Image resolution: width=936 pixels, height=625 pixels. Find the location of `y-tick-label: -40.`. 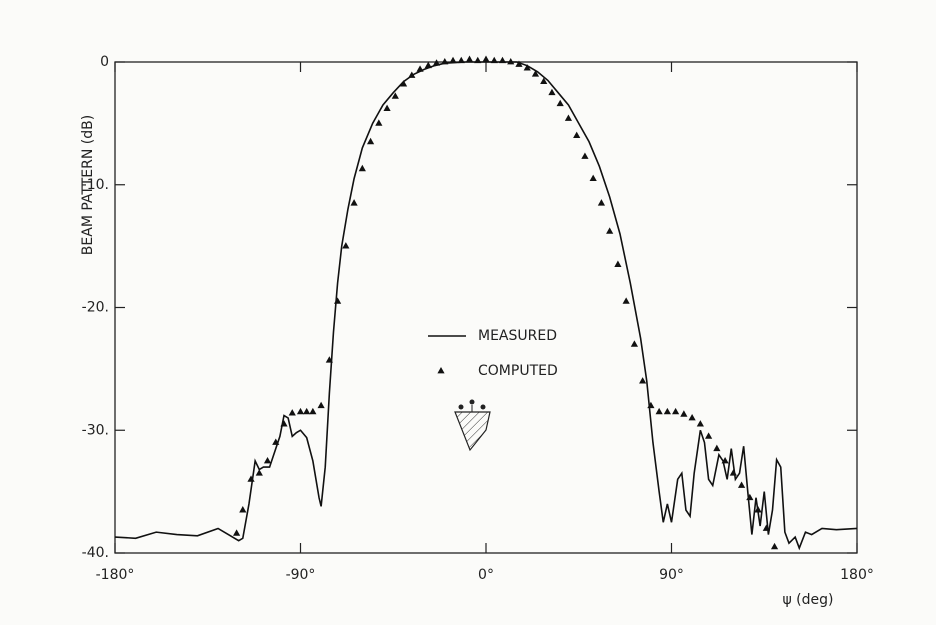

y-tick-label: -40. is located at coordinates (95, 553).